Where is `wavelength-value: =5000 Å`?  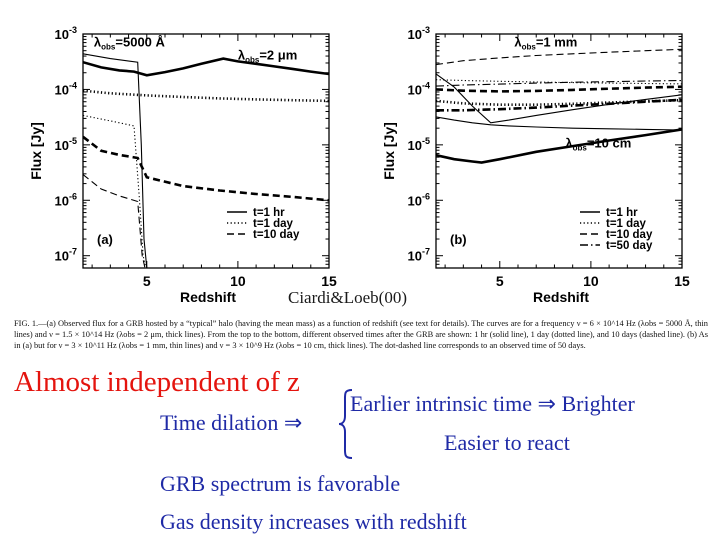 wavelength-value: =5000 Å is located at coordinates (140, 41).